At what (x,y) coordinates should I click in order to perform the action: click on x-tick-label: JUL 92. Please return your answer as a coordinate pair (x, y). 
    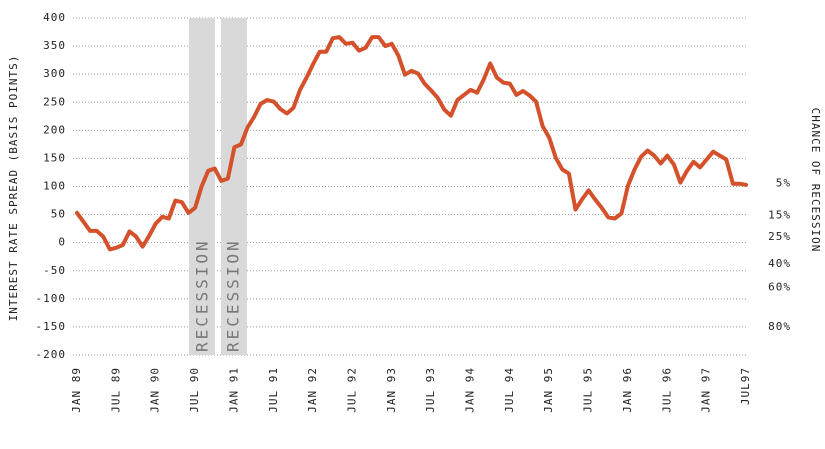
    Looking at the image, I should click on (351, 390).